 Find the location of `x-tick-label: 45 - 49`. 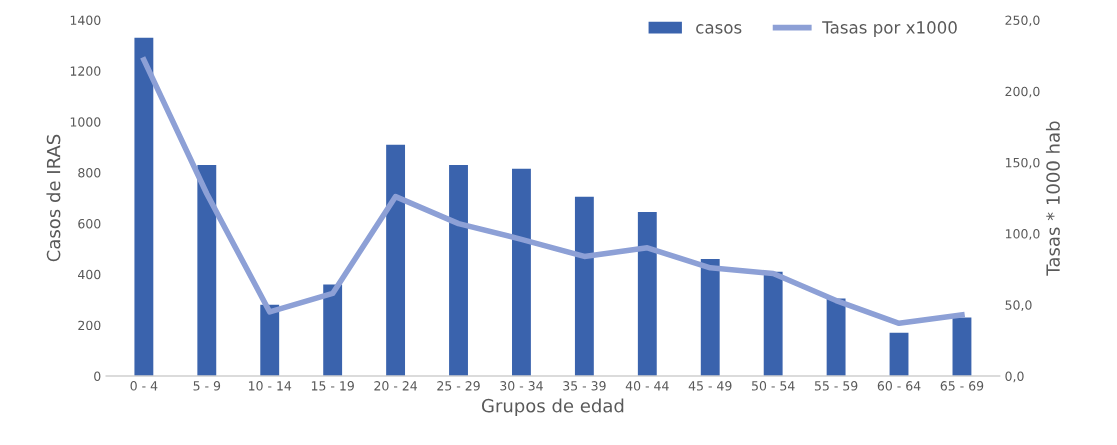

x-tick-label: 45 - 49 is located at coordinates (710, 386).